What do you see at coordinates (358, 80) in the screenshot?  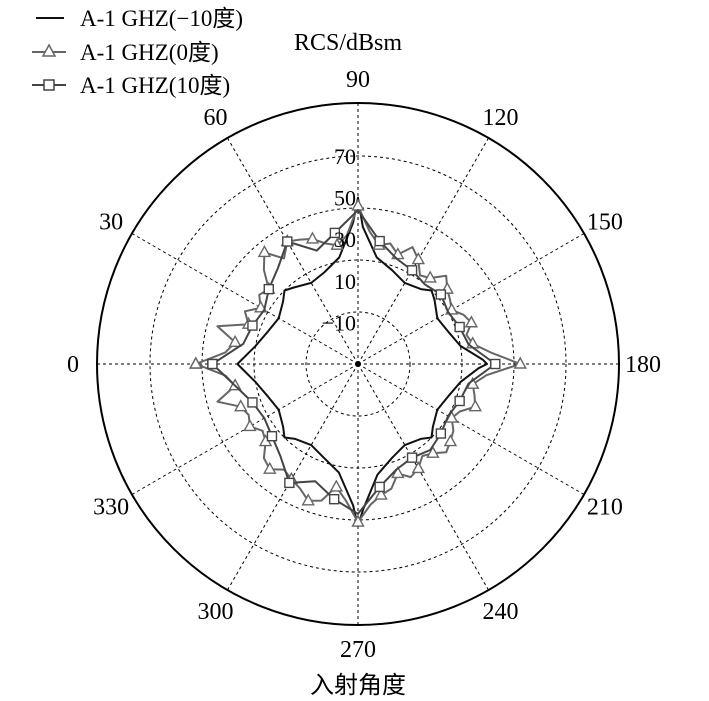 I see `angle-tick-label: 90` at bounding box center [358, 80].